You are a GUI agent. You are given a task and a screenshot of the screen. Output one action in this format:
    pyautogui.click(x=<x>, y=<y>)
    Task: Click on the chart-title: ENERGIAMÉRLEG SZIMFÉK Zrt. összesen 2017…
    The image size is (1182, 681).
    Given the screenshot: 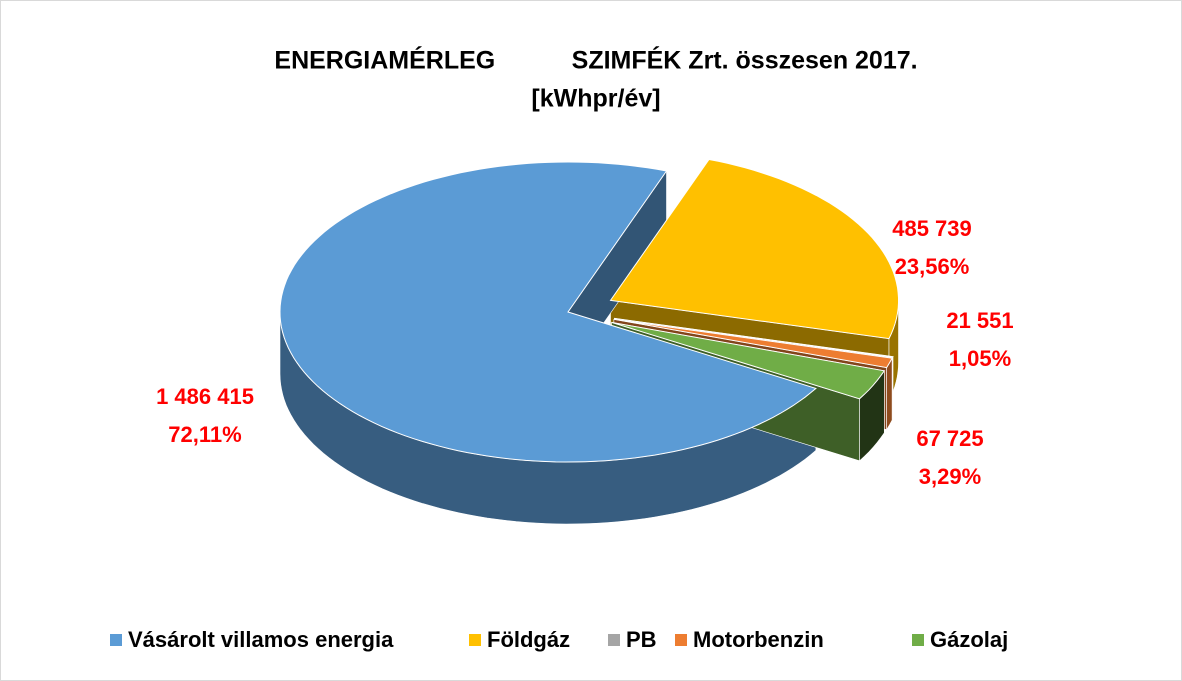 What is the action you would take?
    pyautogui.click(x=595, y=60)
    